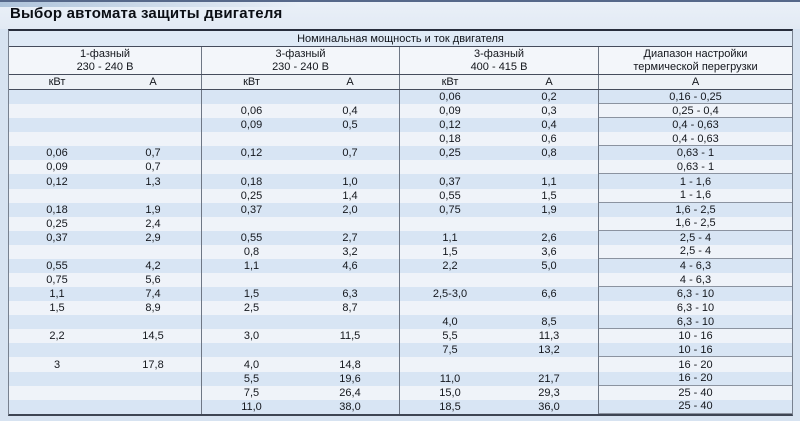 This screenshot has width=800, height=421. What do you see at coordinates (400, 364) in the screenshot?
I see `table-row: 3 17,8 4,0 14,8 16 - 20` at bounding box center [400, 364].